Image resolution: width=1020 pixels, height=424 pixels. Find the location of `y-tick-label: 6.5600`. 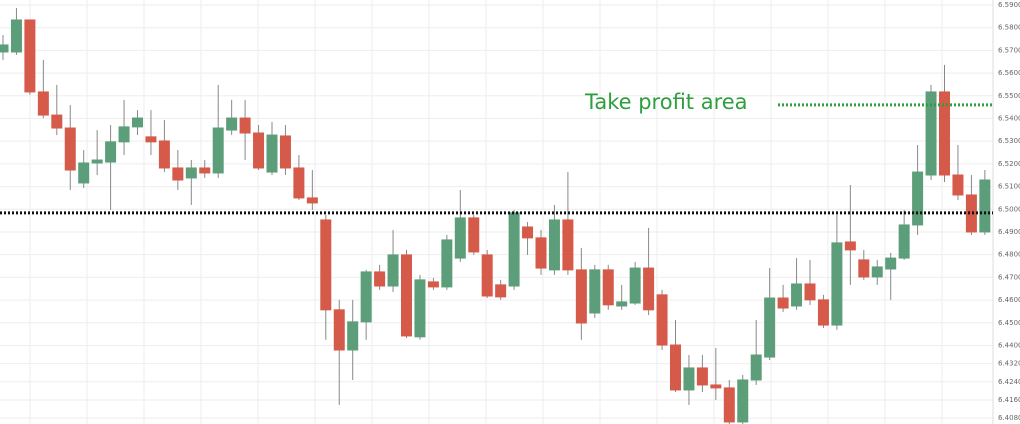

y-tick-label: 6.5600 is located at coordinates (1009, 73).